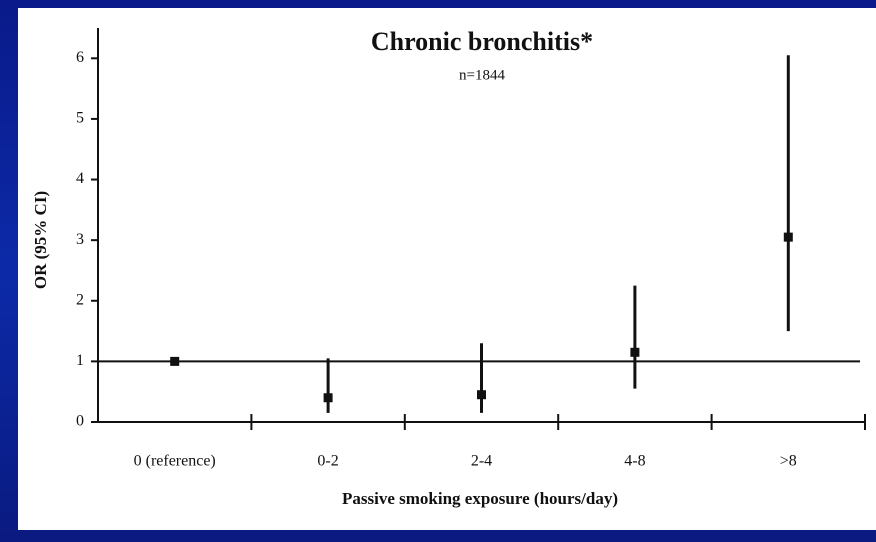  I want to click on y-tick-label: 6, so click(80, 57).